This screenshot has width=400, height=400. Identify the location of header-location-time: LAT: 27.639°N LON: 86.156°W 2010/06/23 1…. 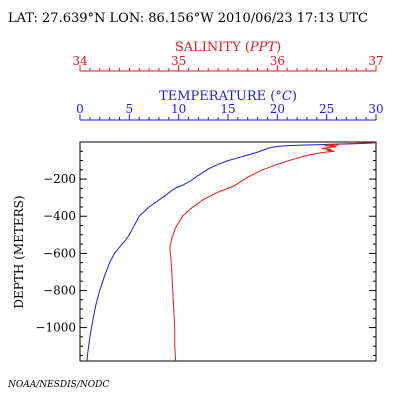
(188, 18).